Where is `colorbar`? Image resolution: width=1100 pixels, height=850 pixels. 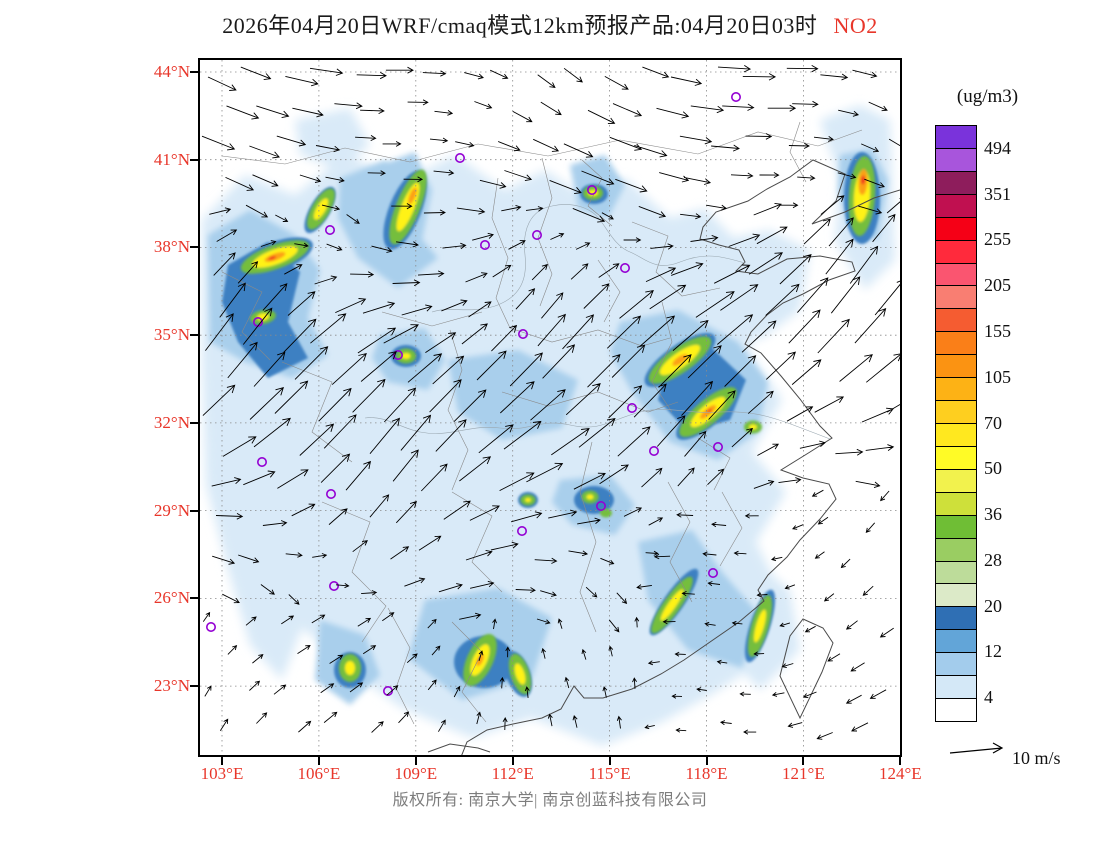
colorbar is located at coordinates (956, 423).